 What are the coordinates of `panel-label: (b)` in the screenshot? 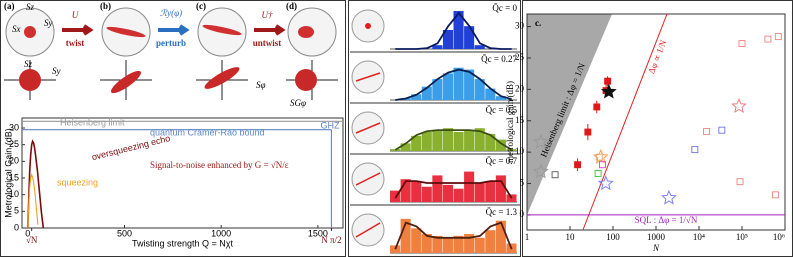 It's located at (105, 6).